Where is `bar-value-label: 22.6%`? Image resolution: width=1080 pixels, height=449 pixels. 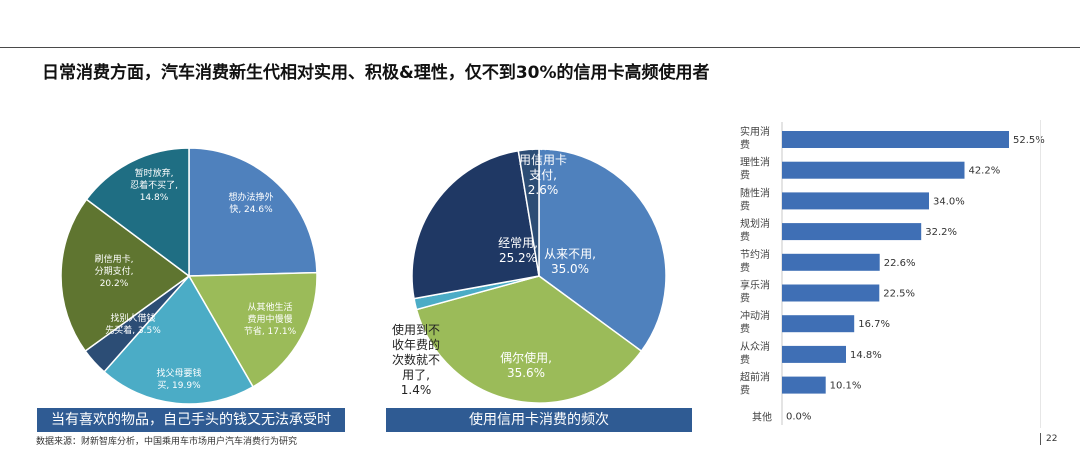
bar-value-label: 22.6% is located at coordinates (900, 263).